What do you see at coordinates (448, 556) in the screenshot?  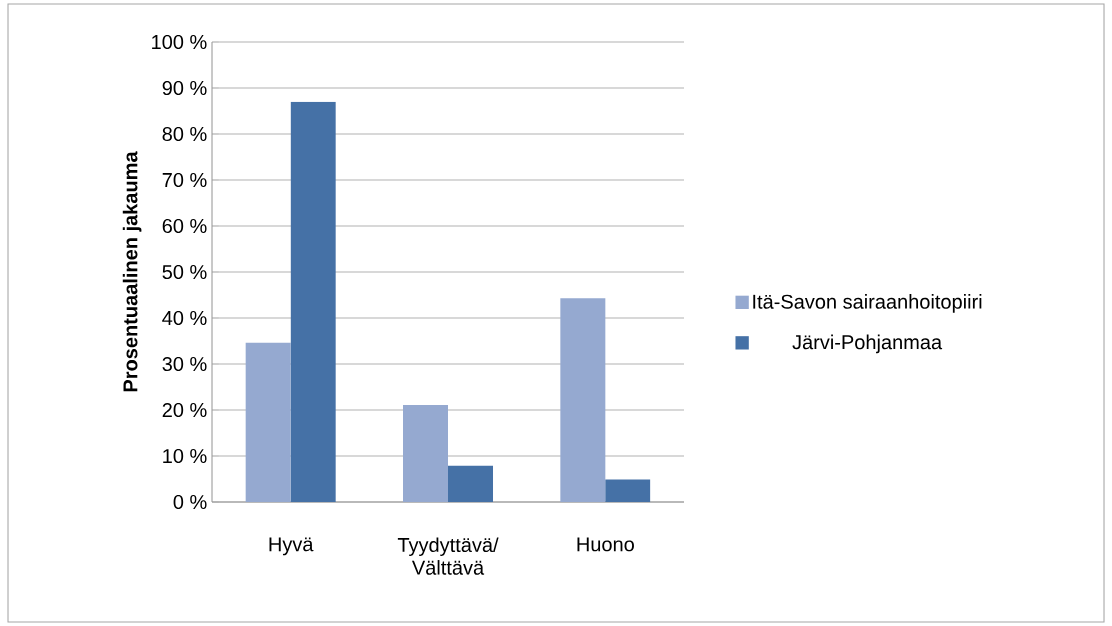 I see `x-tick-label: Tyydyttävä/ Välttävä` at bounding box center [448, 556].